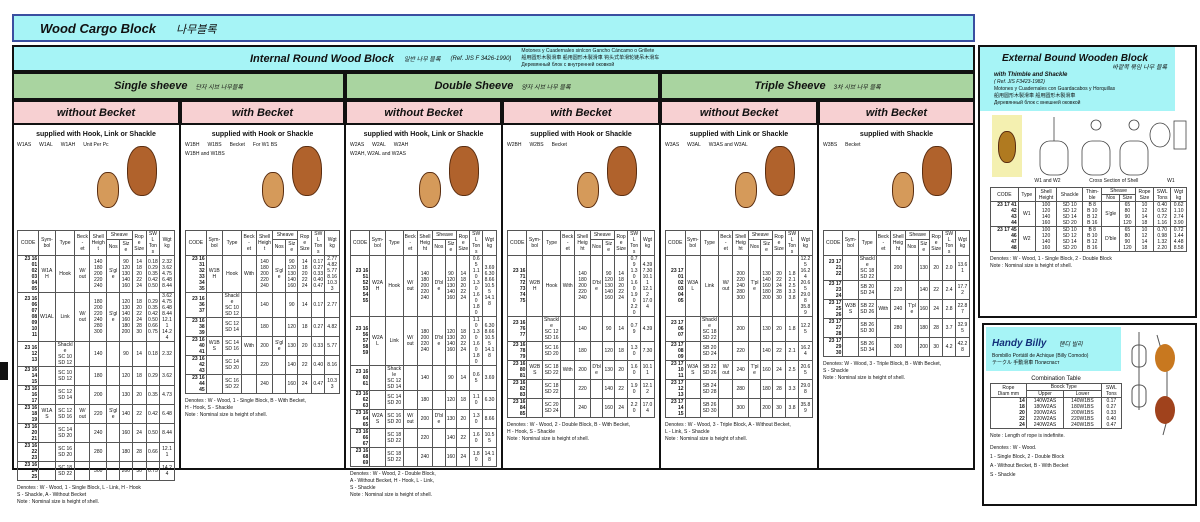 This screenshot has width=1200, height=522. Describe the element at coordinates (65, 414) in the screenshot. I see `table-cell: SC 12 SD 16` at that location.